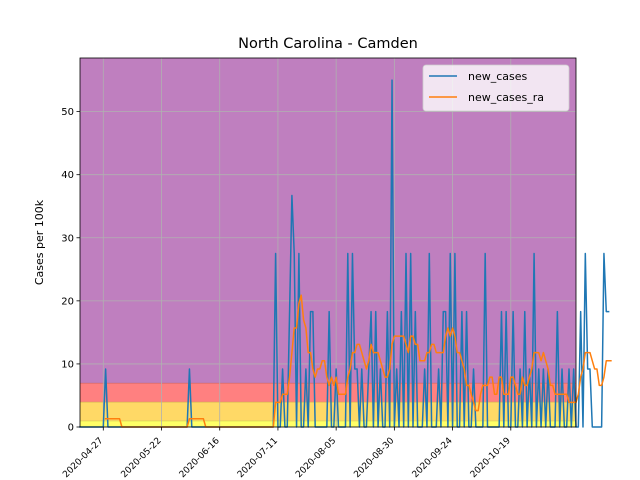 This screenshot has height=480, width=640. I want to click on y-tick-label-1: 10, so click(67, 364).